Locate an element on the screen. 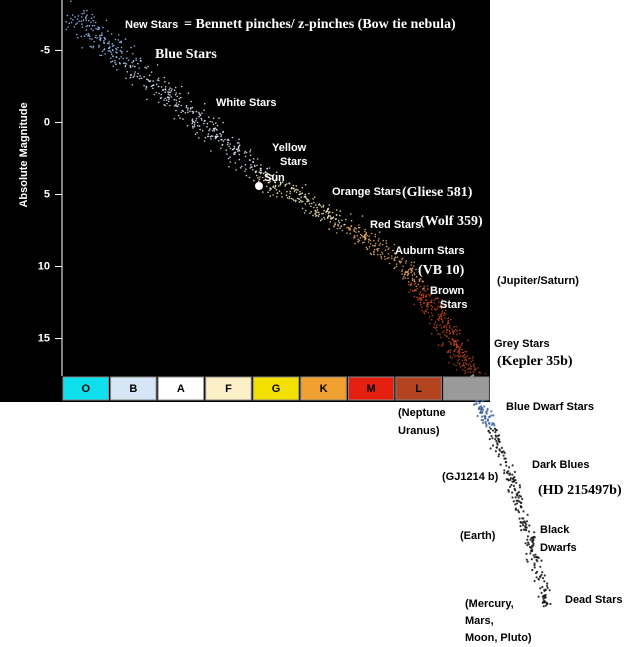  annotation: Dead Stars is located at coordinates (593, 600).